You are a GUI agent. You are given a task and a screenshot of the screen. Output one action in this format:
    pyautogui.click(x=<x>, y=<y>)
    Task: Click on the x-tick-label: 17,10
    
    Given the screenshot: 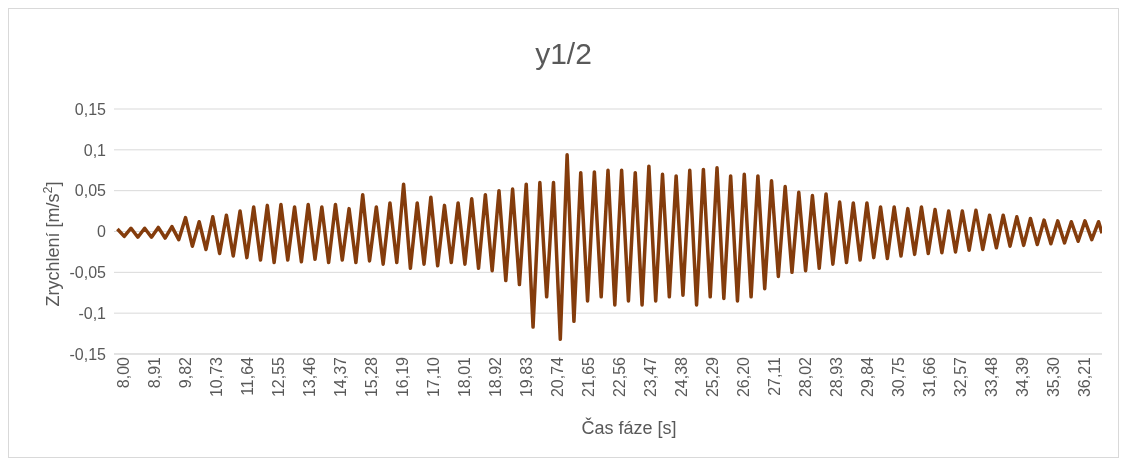 What is the action you would take?
    pyautogui.click(x=433, y=377)
    